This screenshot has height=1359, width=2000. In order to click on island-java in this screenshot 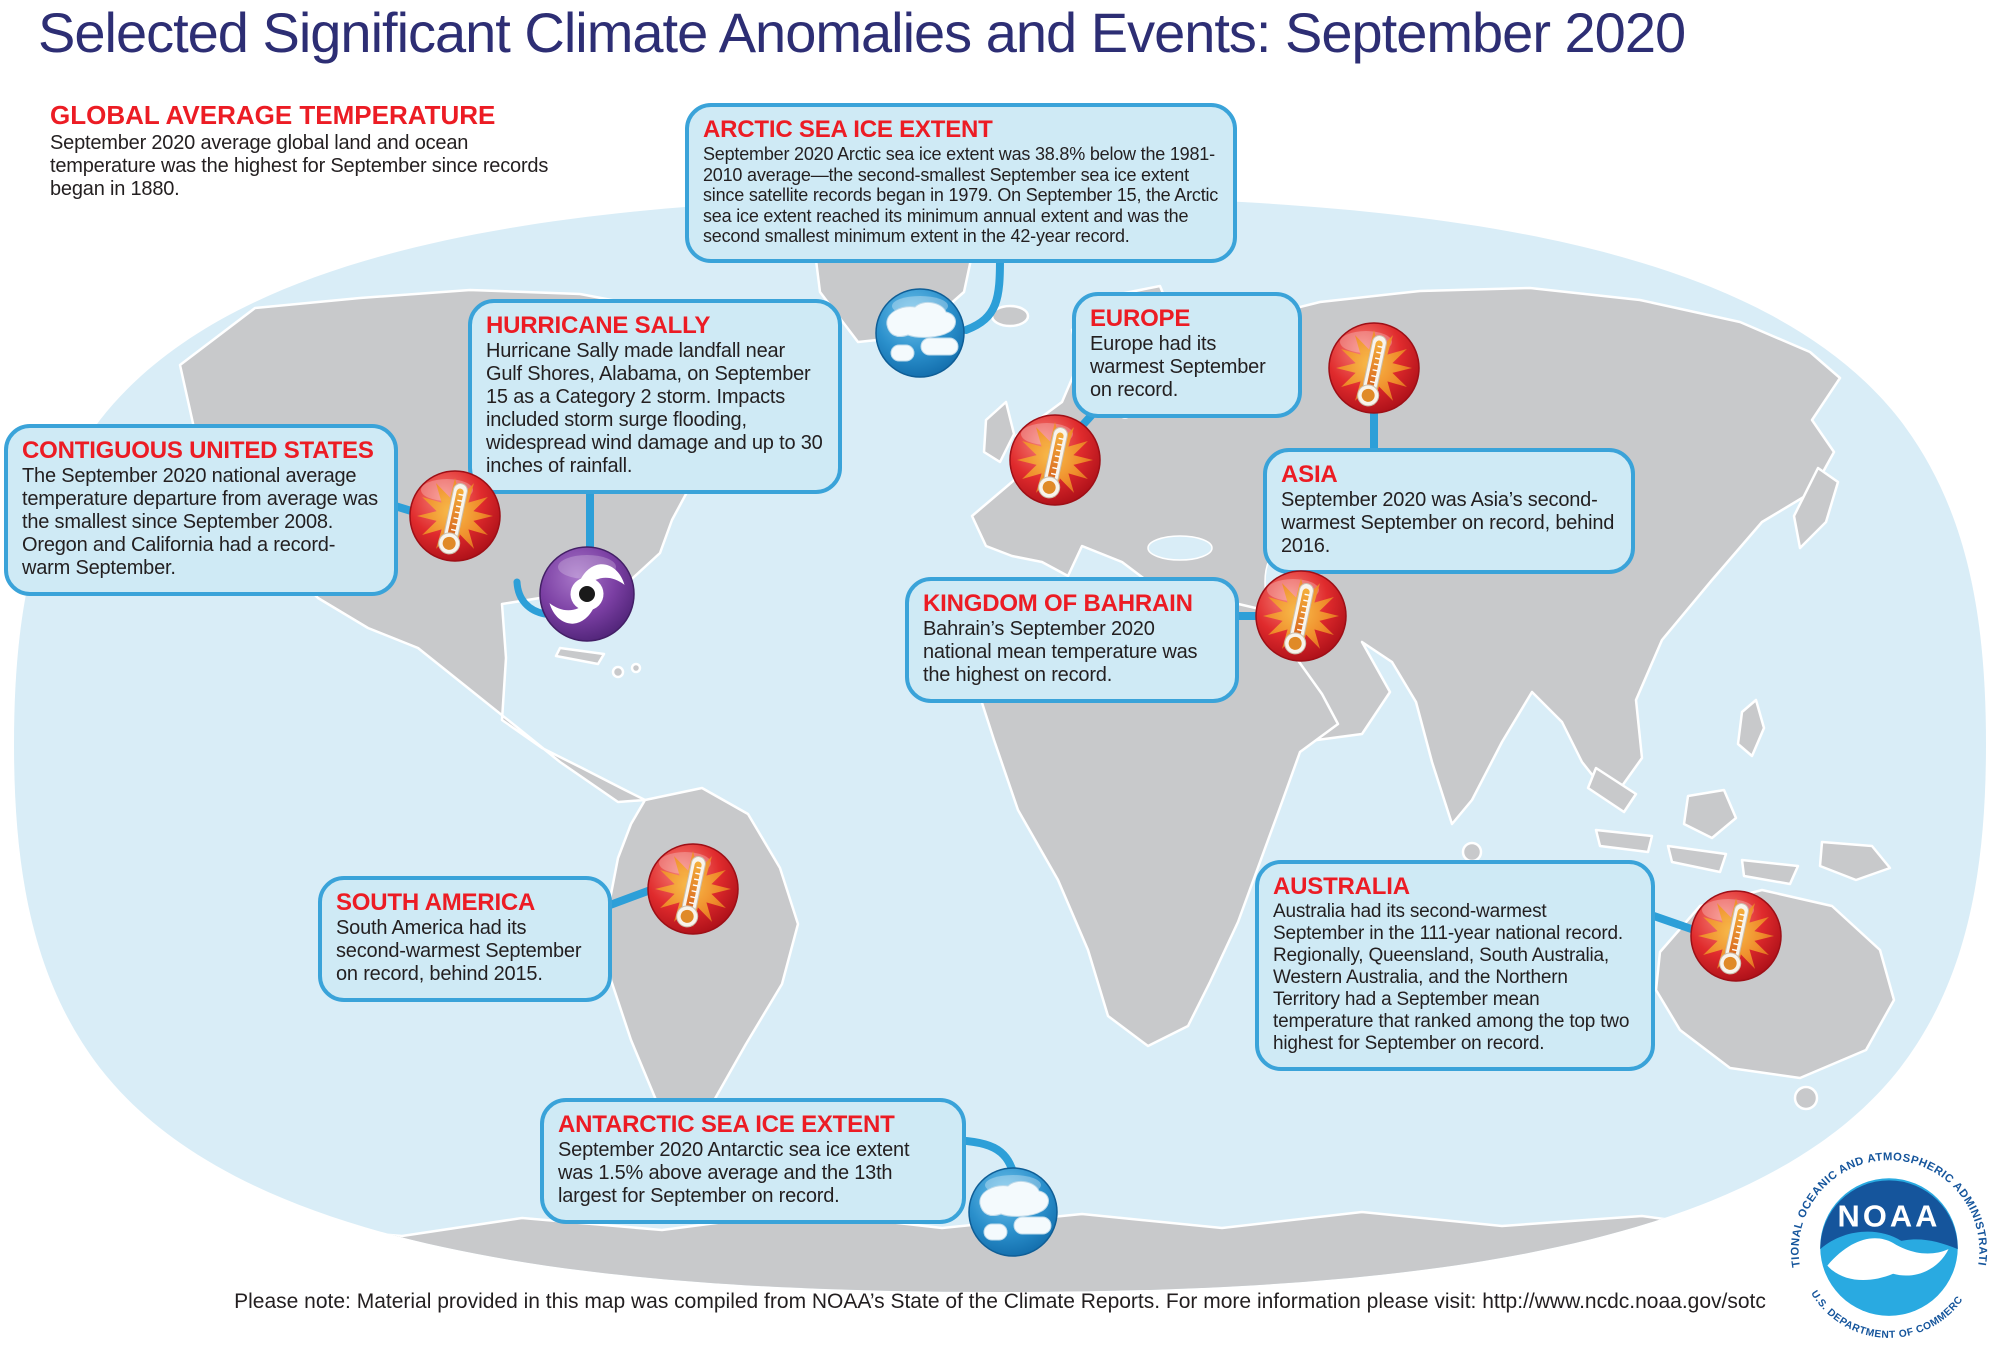, I will do `click(1624, 841)`.